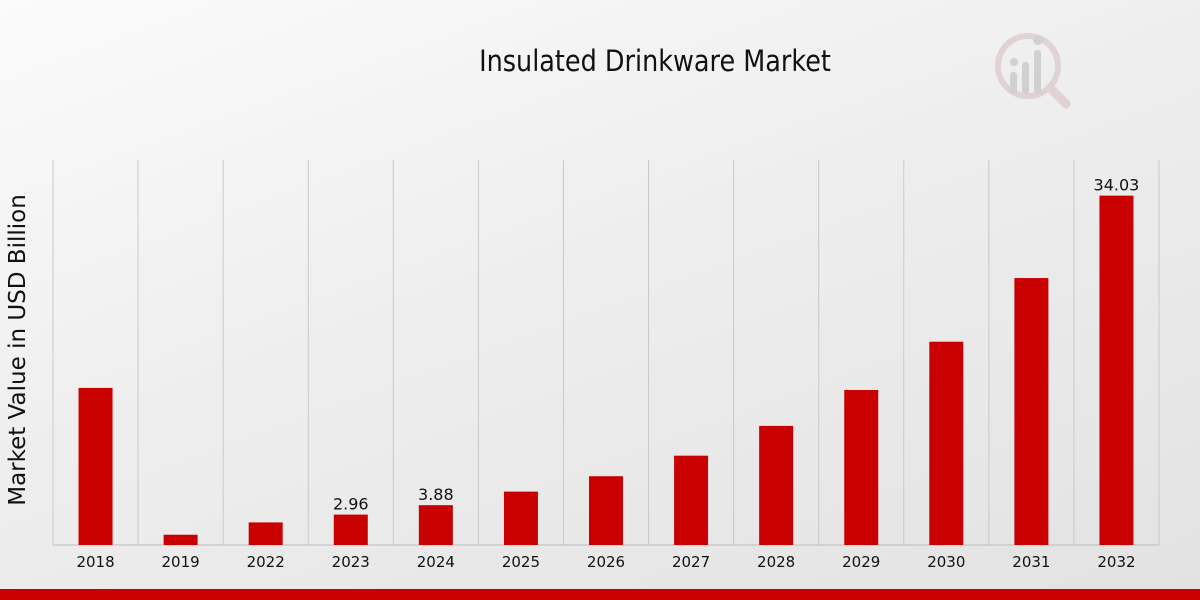 This screenshot has height=600, width=1200. What do you see at coordinates (266, 562) in the screenshot?
I see `x-tick-label-2022: 2022` at bounding box center [266, 562].